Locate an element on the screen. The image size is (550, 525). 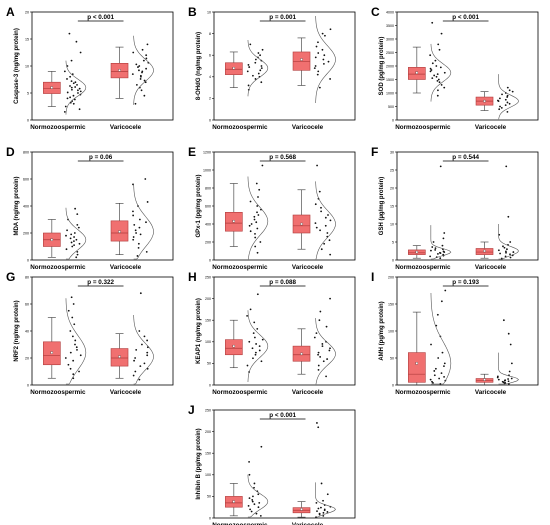
y-axis-label: NRF2 (ng/mg protein) is located at coordinates (17, 330).